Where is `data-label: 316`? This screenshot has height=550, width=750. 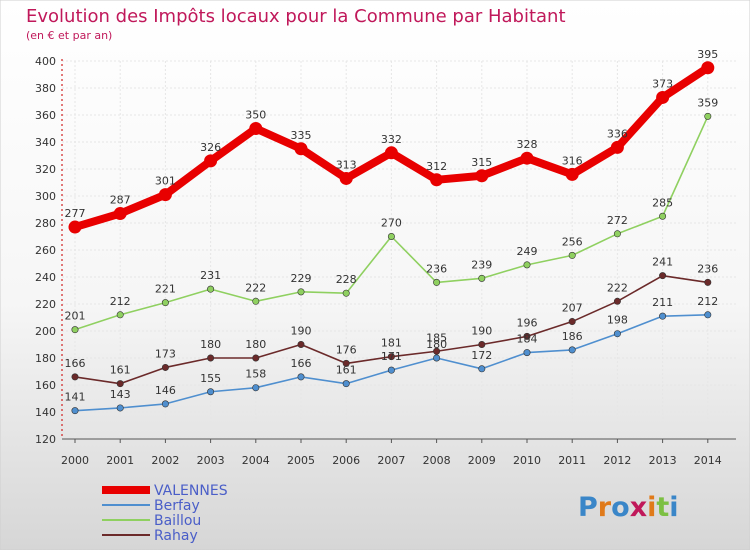 data-label: 316 is located at coordinates (572, 160).